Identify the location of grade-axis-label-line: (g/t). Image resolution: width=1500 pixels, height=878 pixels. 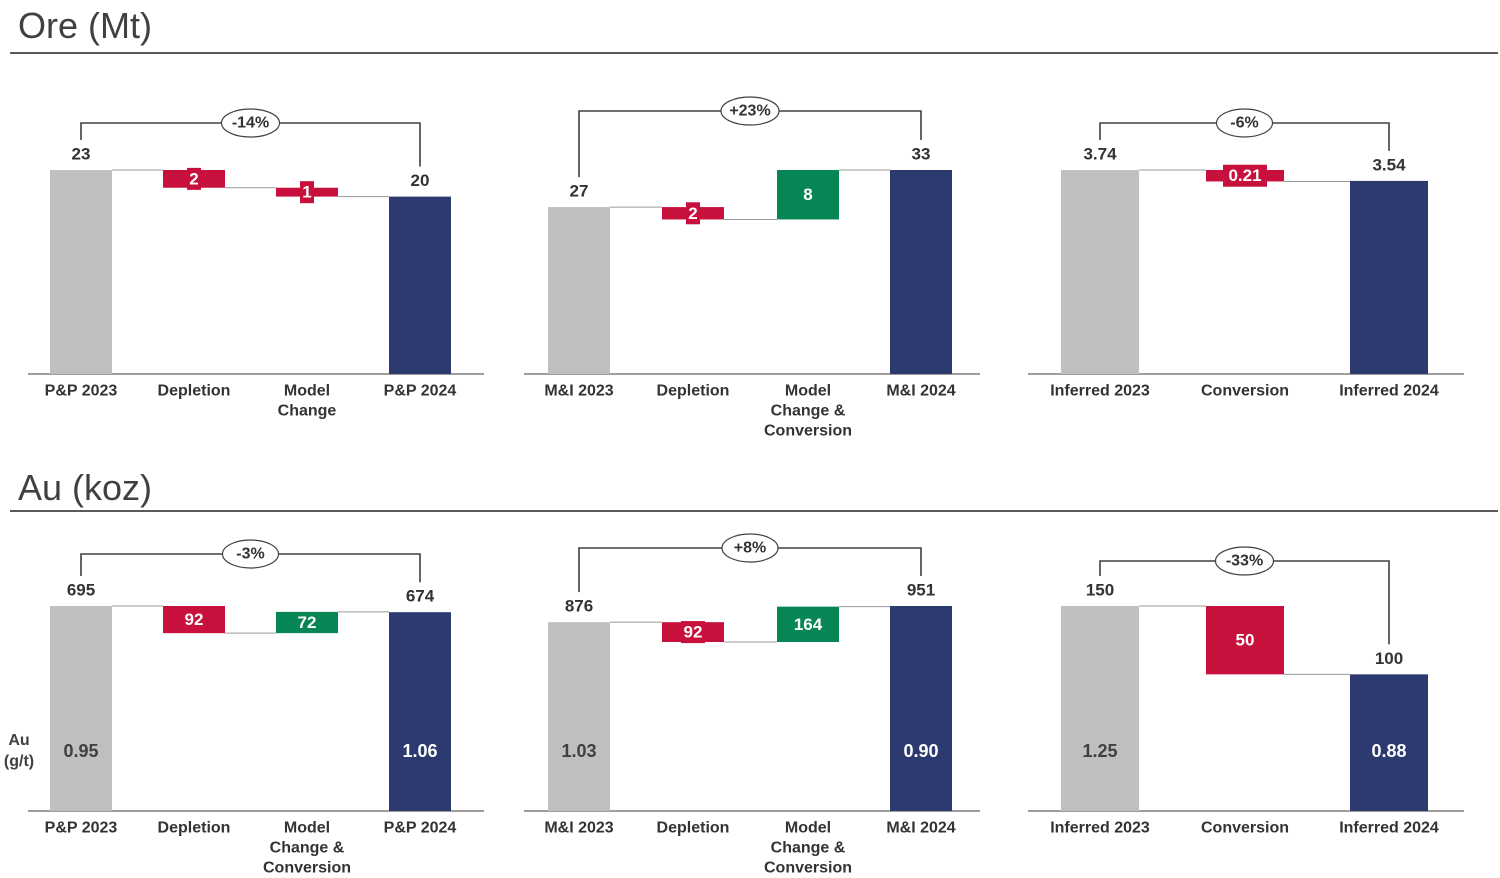
(19, 761).